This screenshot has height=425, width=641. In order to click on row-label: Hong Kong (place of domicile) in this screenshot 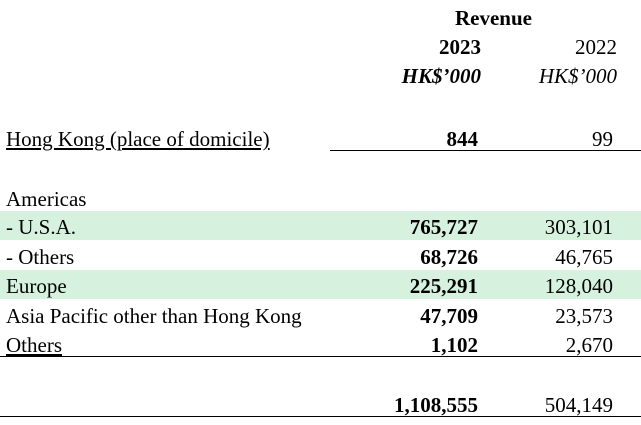, I will do `click(138, 139)`.